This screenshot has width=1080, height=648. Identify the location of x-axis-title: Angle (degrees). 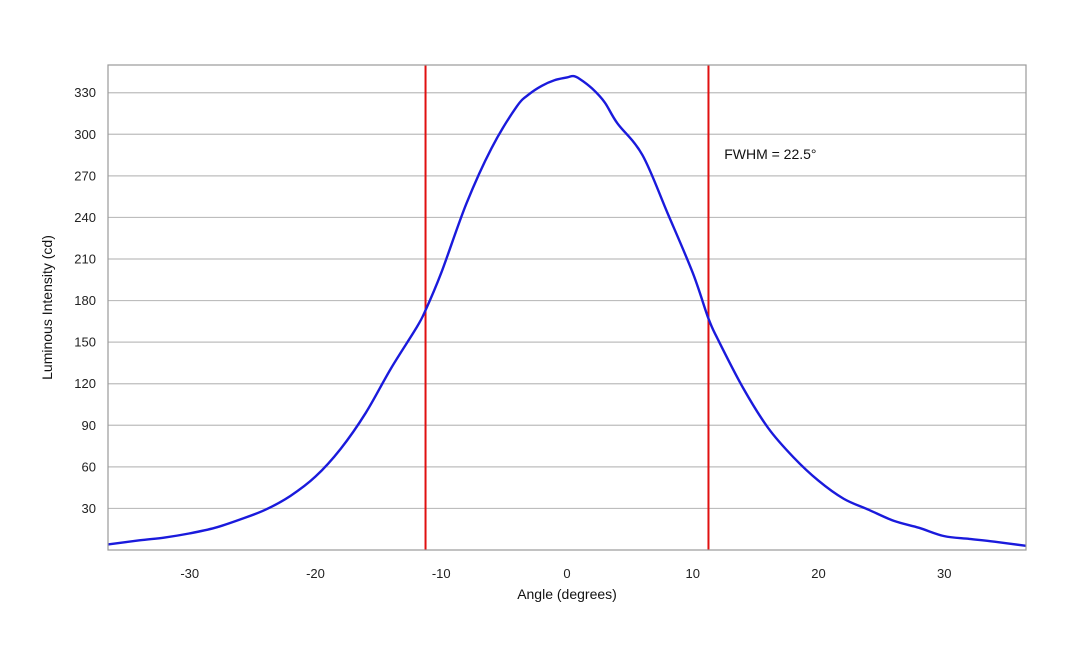
(567, 594).